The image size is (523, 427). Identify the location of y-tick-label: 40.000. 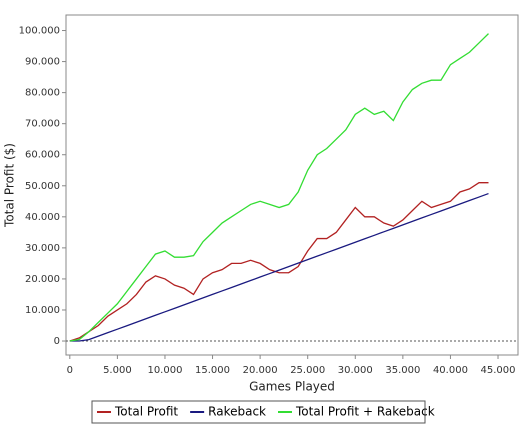
(42, 217).